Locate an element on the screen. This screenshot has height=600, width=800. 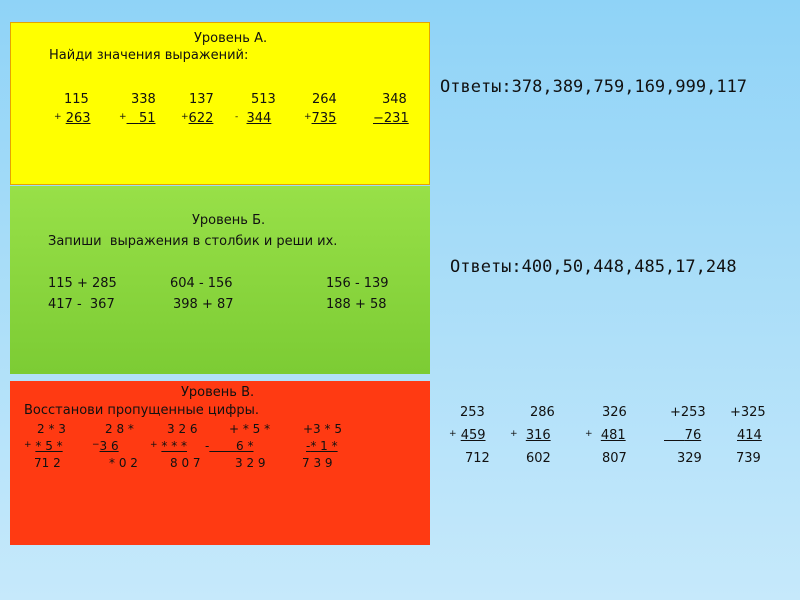
sol-r3-5: 739 is located at coordinates (748, 458).